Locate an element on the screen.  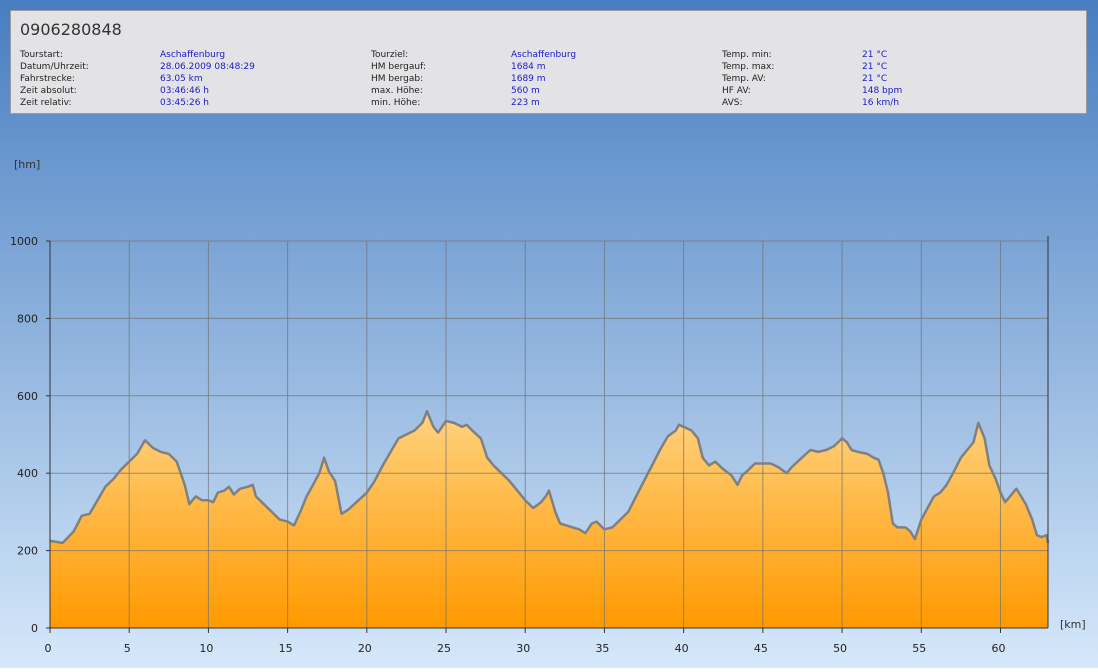
field-label: HF AV: is located at coordinates (736, 91).